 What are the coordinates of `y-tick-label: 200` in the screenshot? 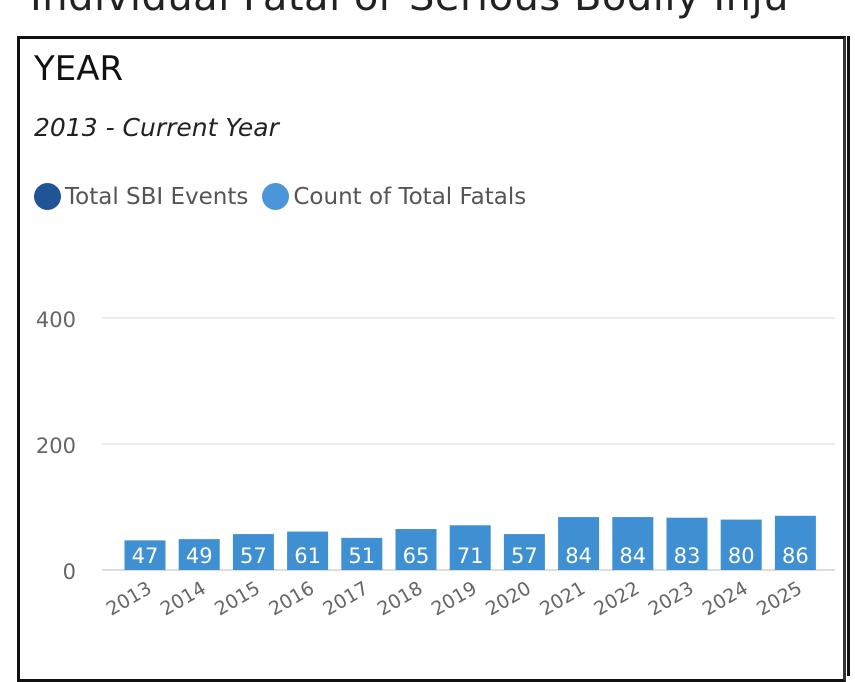 It's located at (56, 446).